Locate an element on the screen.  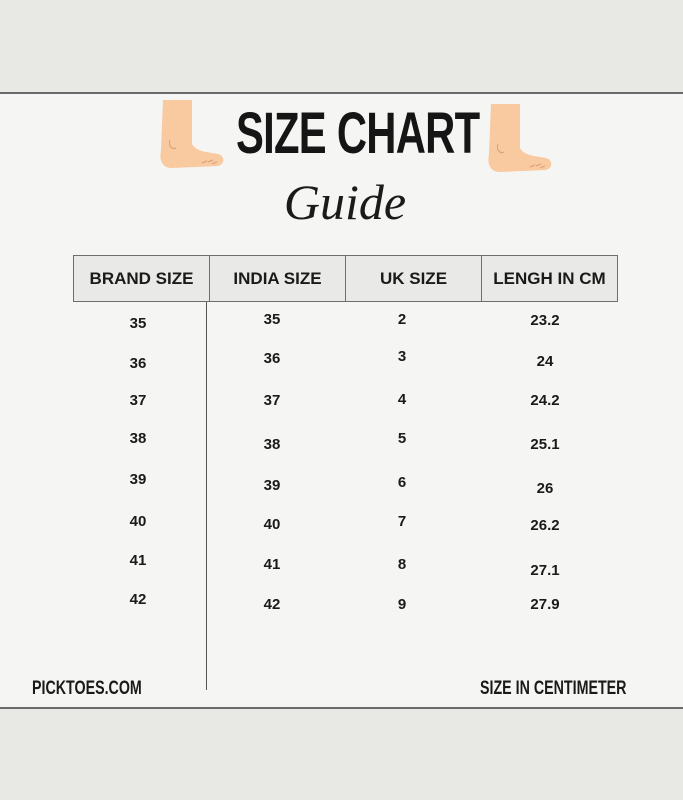
cell-length-cm: 24.2 is located at coordinates (545, 400).